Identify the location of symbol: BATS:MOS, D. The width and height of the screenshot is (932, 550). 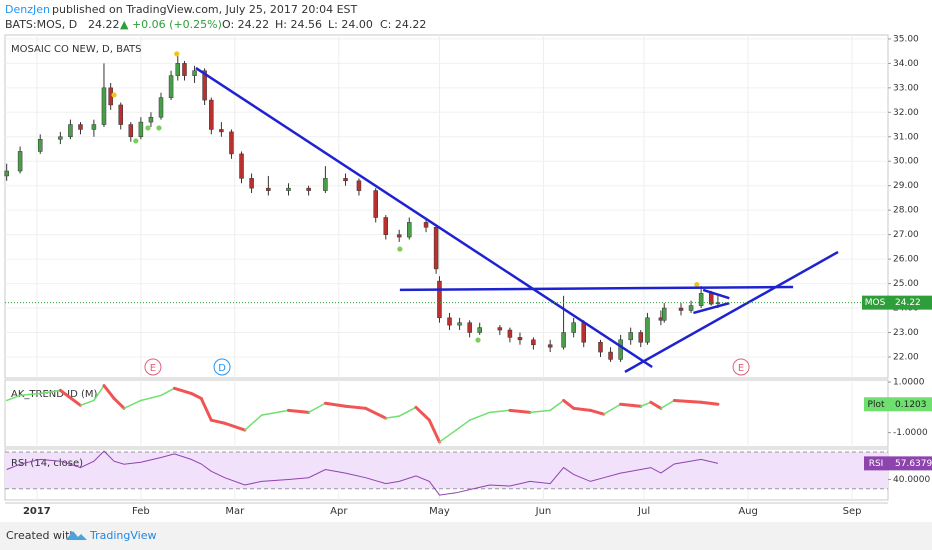
(41, 24).